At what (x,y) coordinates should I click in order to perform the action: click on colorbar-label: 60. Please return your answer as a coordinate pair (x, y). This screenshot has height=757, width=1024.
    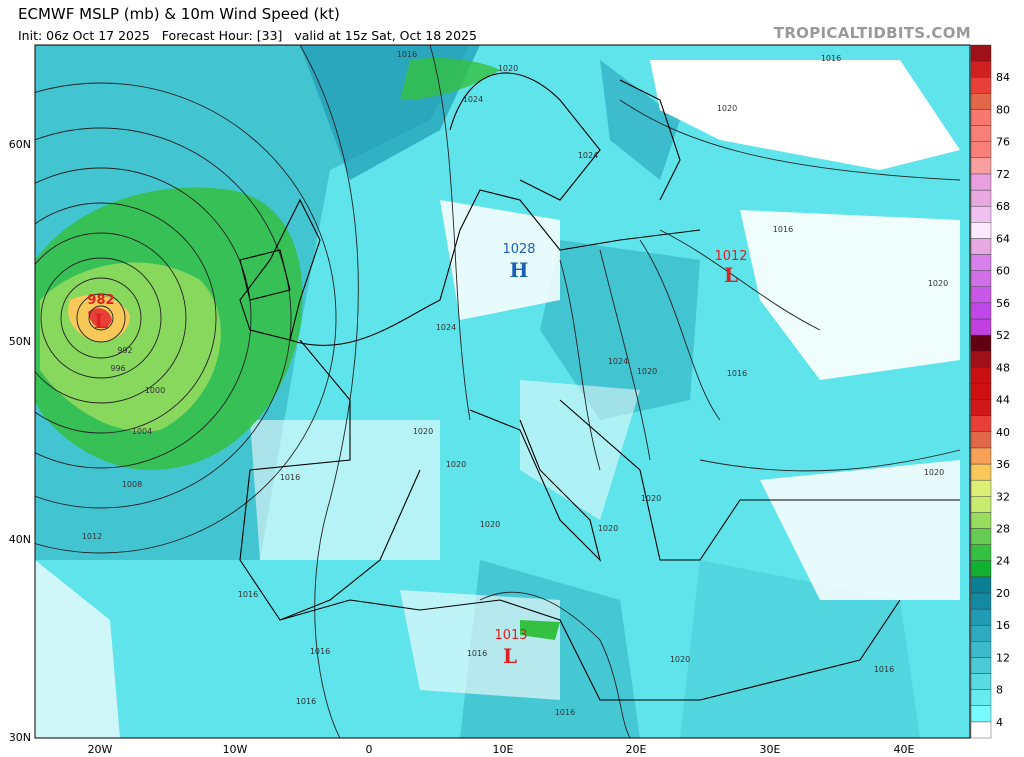
    Looking at the image, I should click on (1003, 271).